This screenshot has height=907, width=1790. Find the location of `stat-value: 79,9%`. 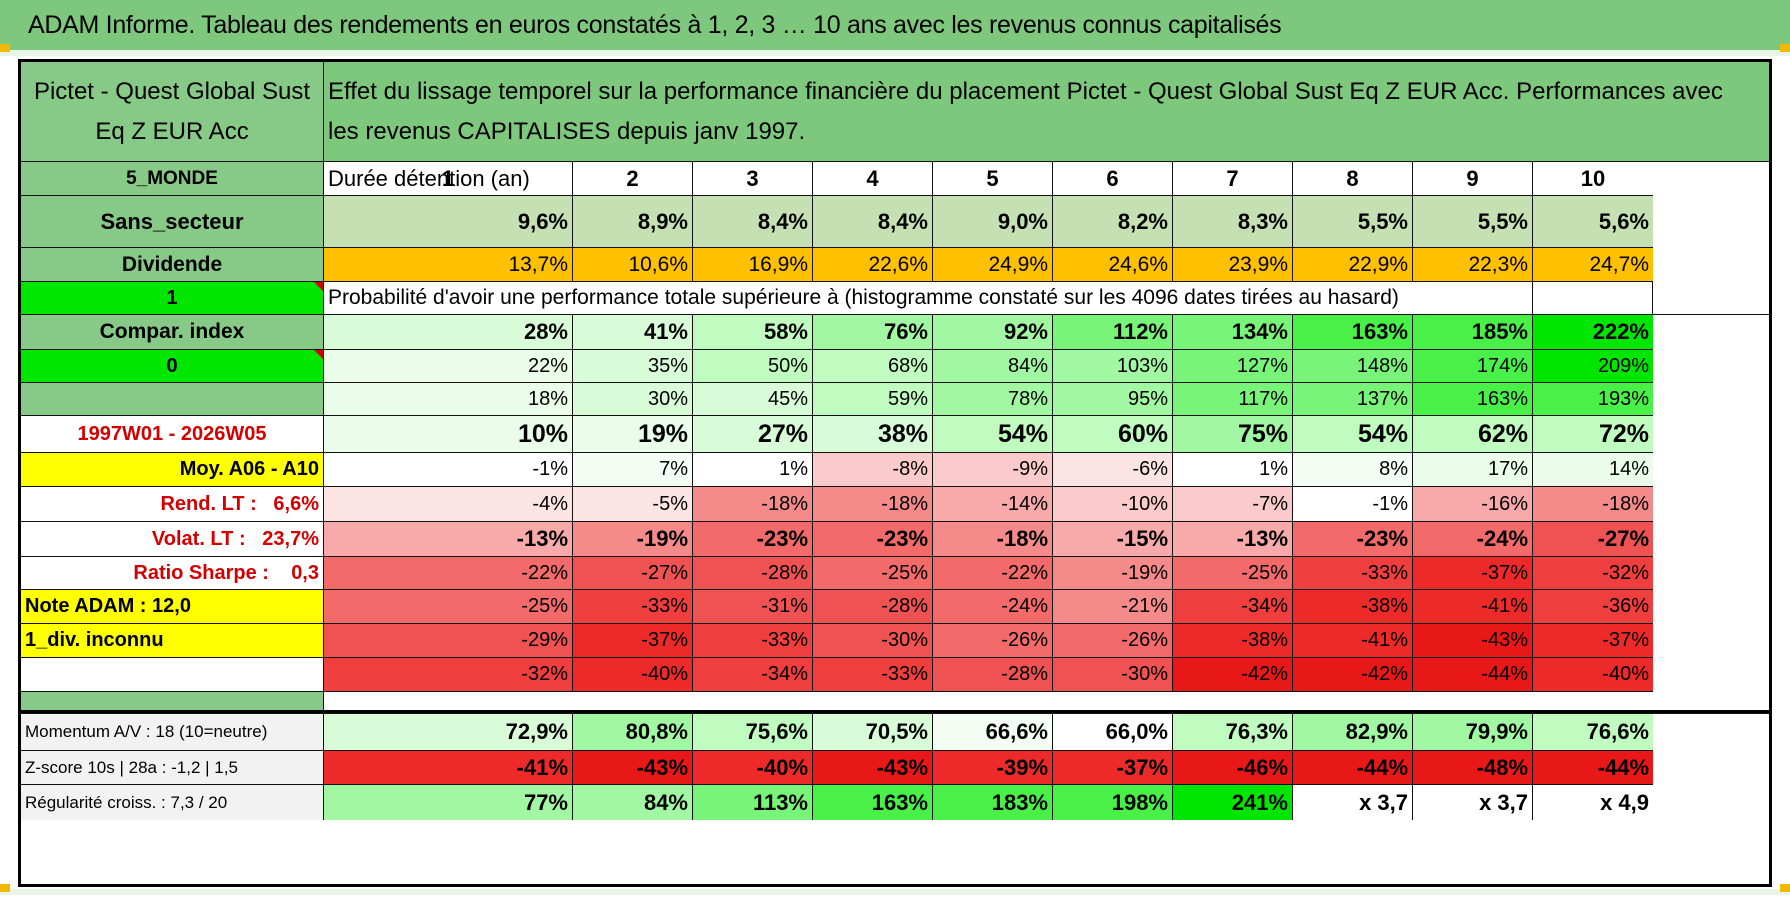

stat-value: 79,9% is located at coordinates (1473, 732).